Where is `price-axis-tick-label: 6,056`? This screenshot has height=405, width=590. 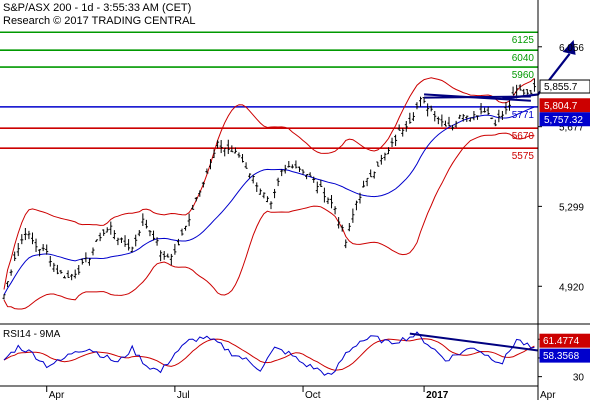
price-axis-tick-label: 6,056 is located at coordinates (571, 48).